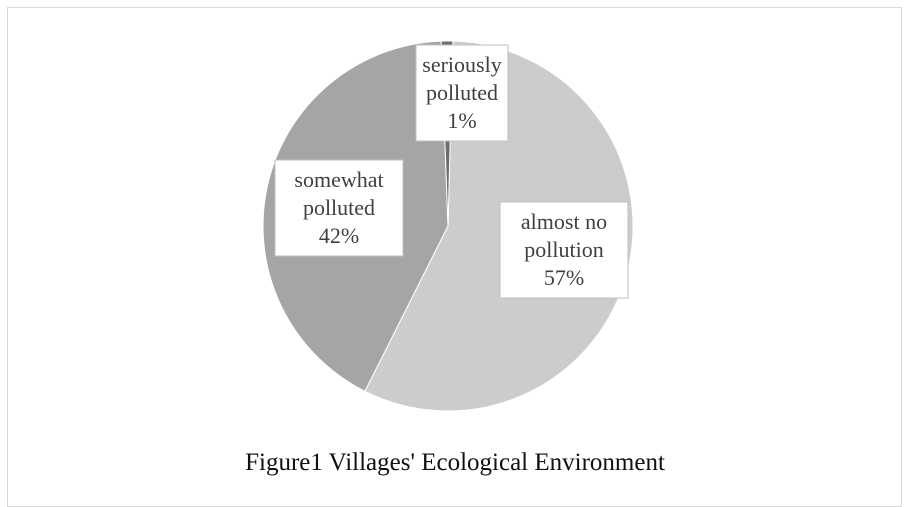 The height and width of the screenshot is (507, 910). Describe the element at coordinates (564, 277) in the screenshot. I see `data-label-percent: 57%` at that location.